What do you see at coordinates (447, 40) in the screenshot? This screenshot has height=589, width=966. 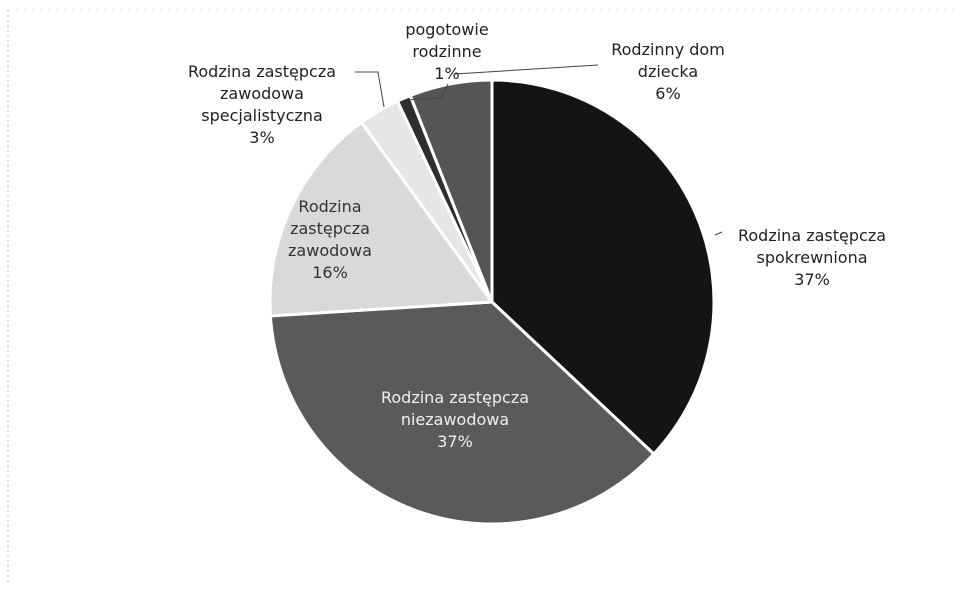 I see `slice-name: pogotowie rodzinne` at bounding box center [447, 40].